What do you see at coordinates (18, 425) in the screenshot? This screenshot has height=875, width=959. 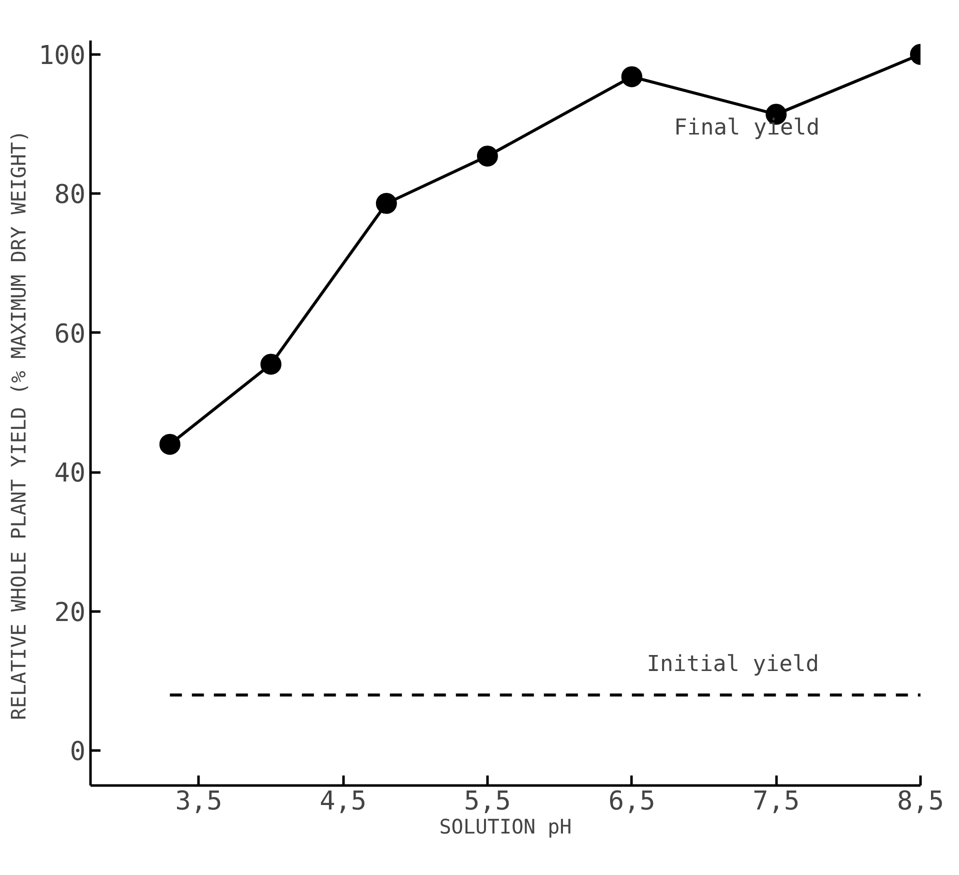 I see `y-axis-title: RELATIVE WHOLE PLANT YIELD (% MAXIMUM DRY WEIGHT)` at bounding box center [18, 425].